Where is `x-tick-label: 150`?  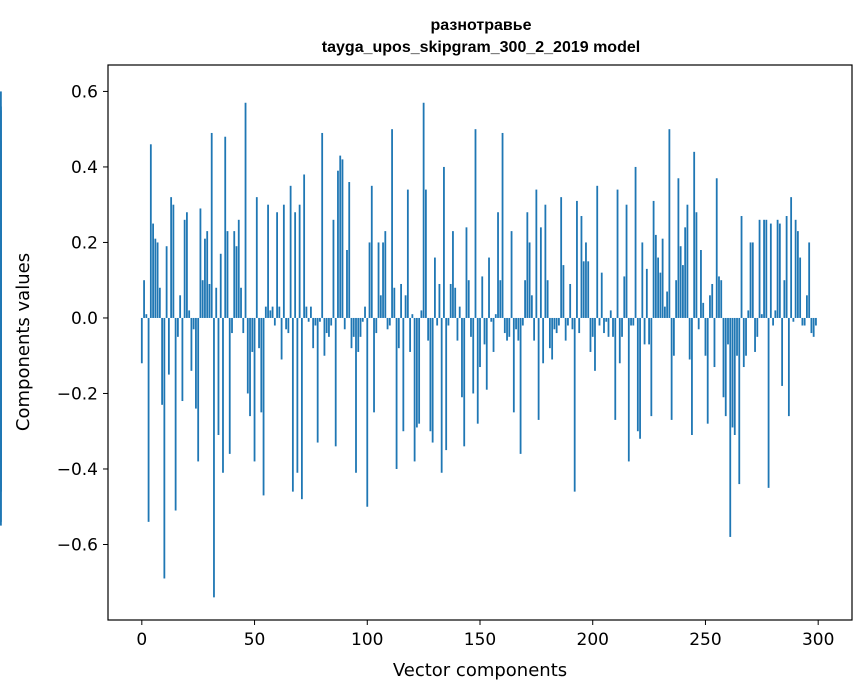 x-tick-label: 150 is located at coordinates (480, 640).